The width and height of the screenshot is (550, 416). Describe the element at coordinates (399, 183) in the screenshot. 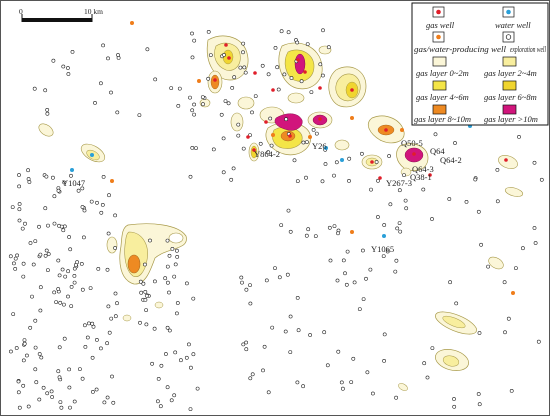

I see `well-label-y267-3: Y267-3` at that location.